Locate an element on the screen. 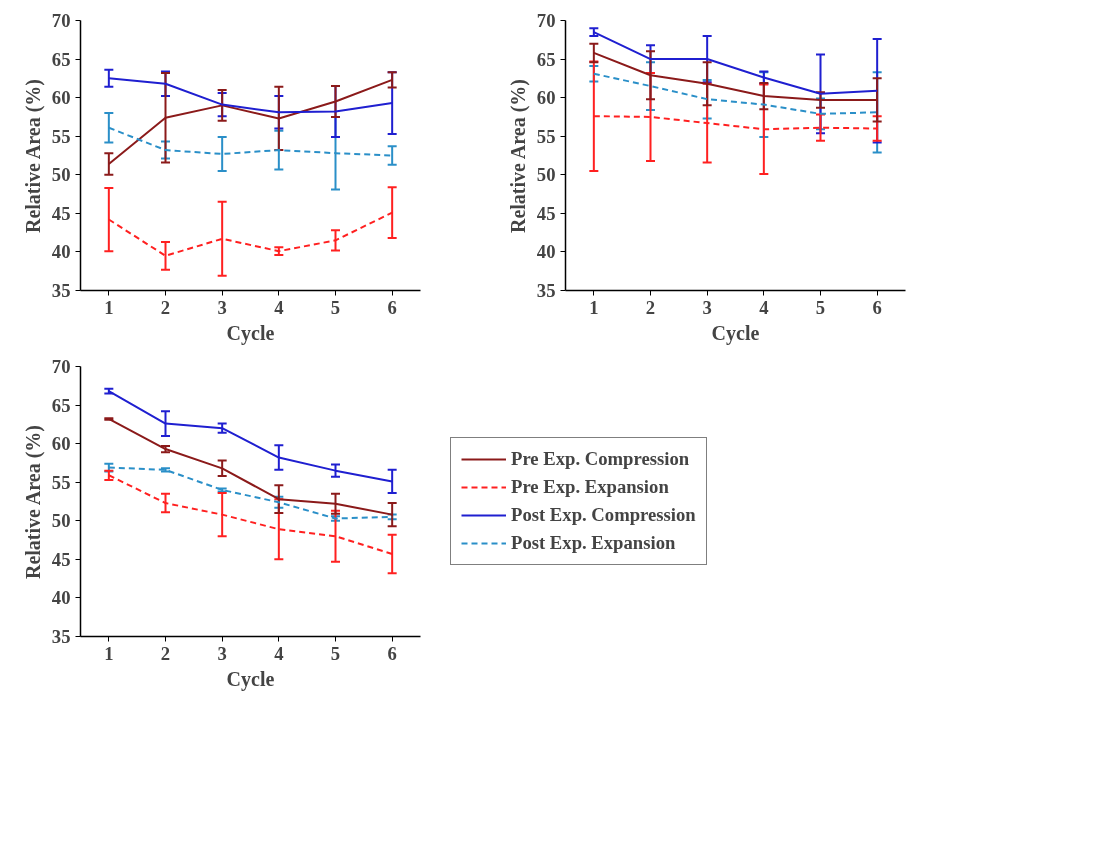  legend-label: Pre Exp. Compression is located at coordinates (600, 459).